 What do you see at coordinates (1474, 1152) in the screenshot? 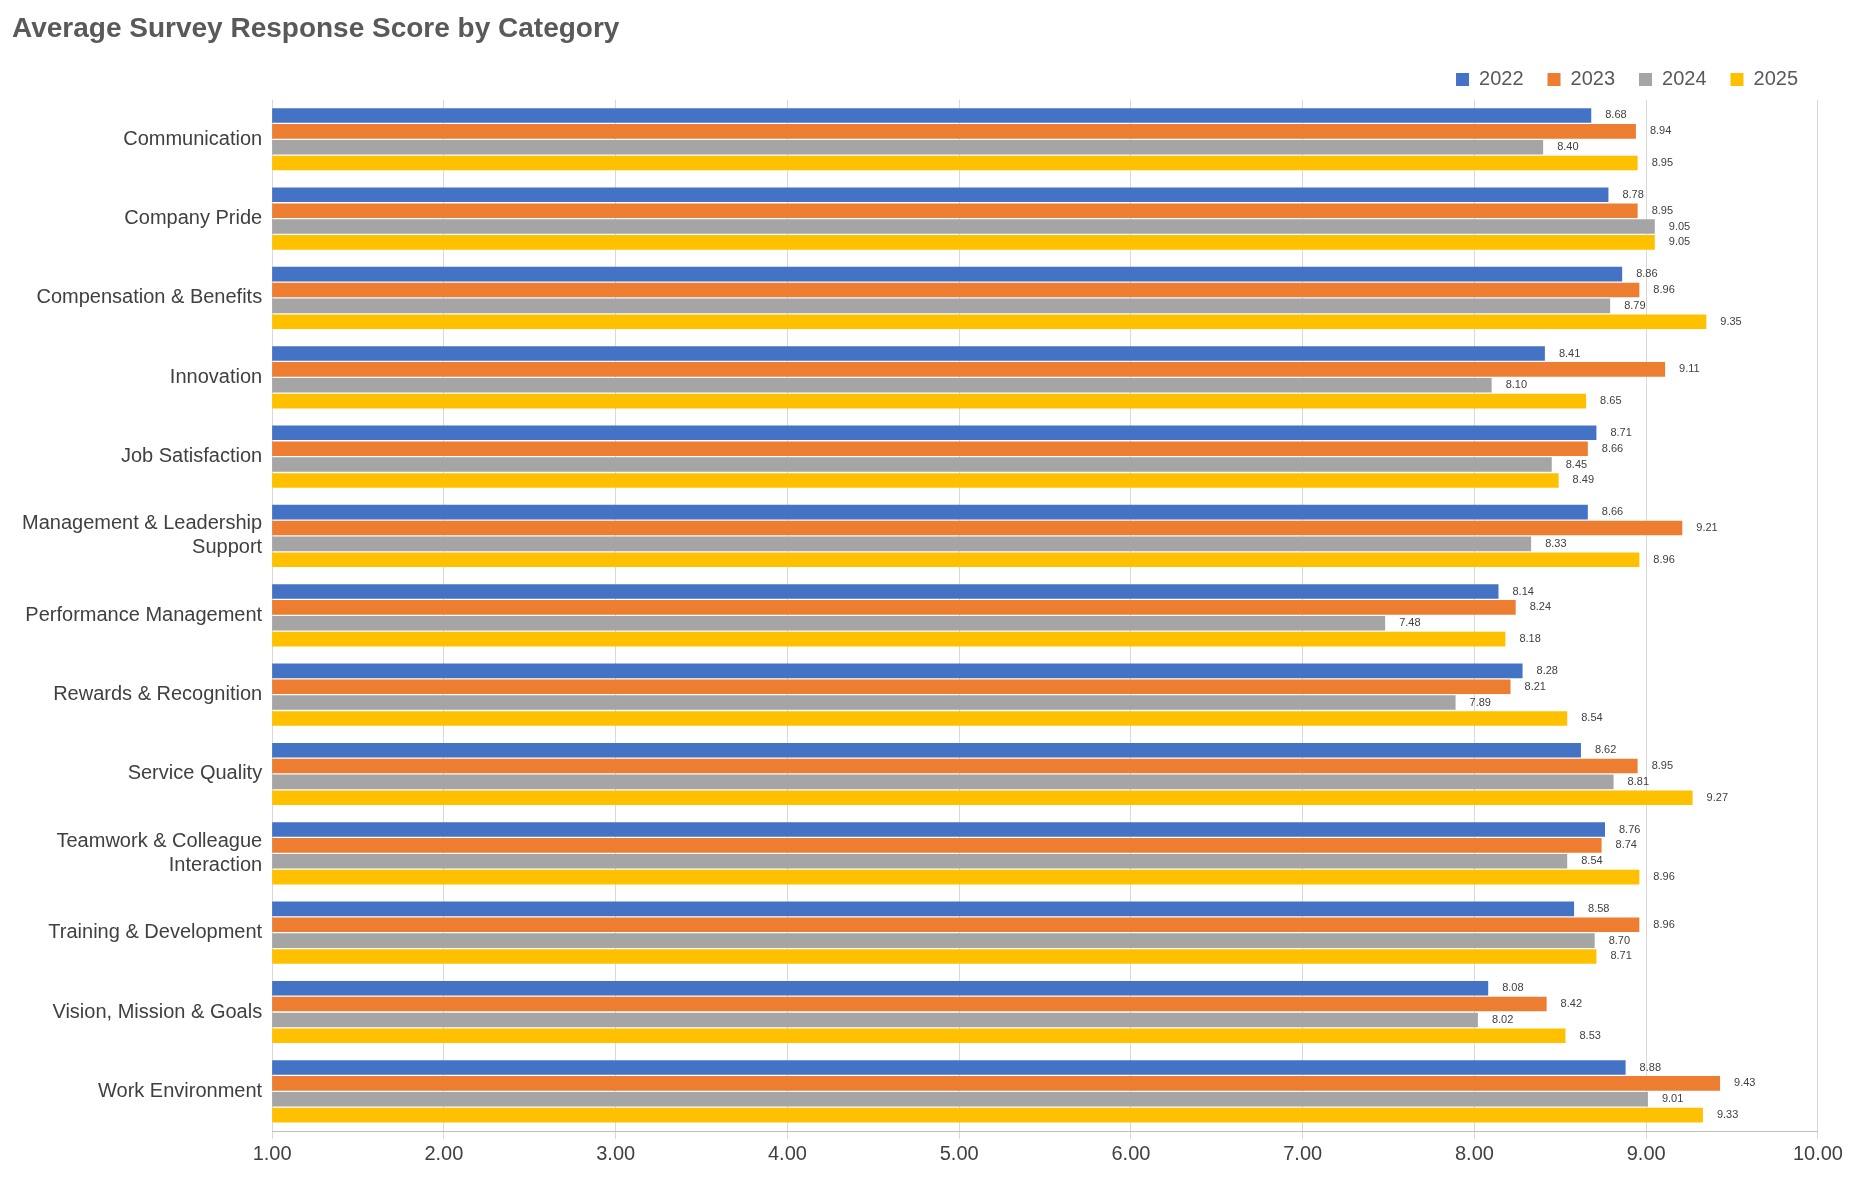
I see `x-tick-label: 8.00` at bounding box center [1474, 1152].